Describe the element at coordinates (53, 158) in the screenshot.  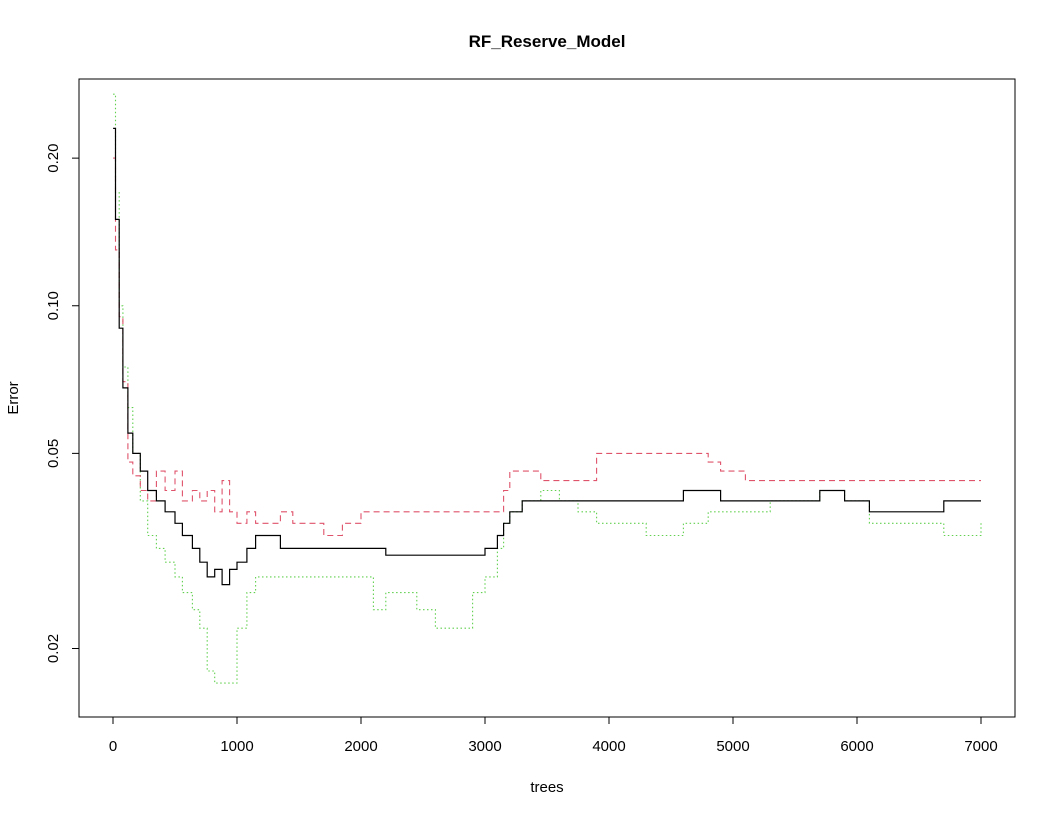
I see `y-tick-label: 0.20` at that location.